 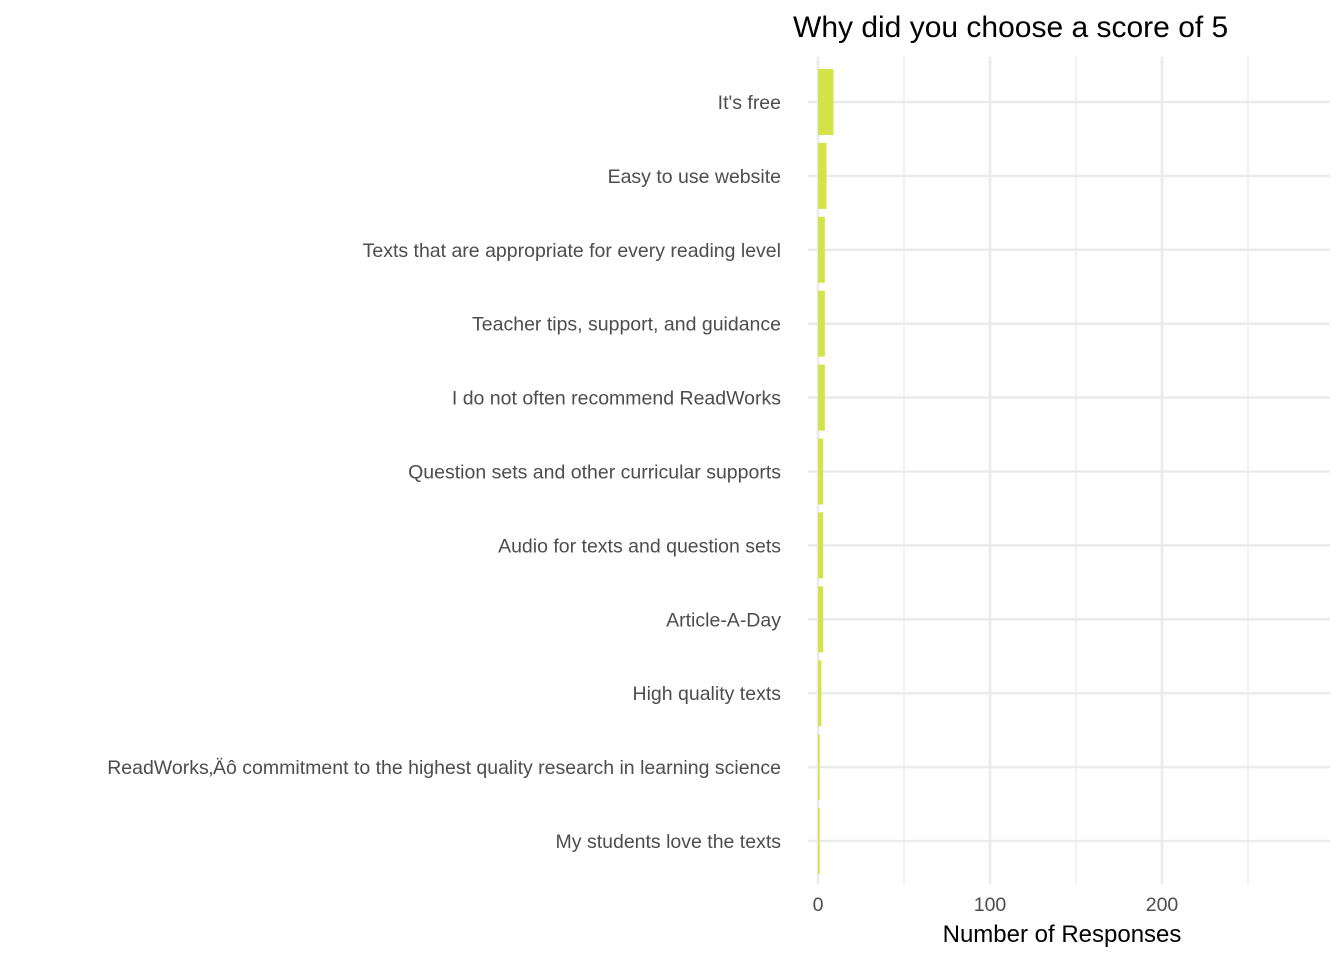 I want to click on category-label: Easy to use website, so click(x=694, y=177).